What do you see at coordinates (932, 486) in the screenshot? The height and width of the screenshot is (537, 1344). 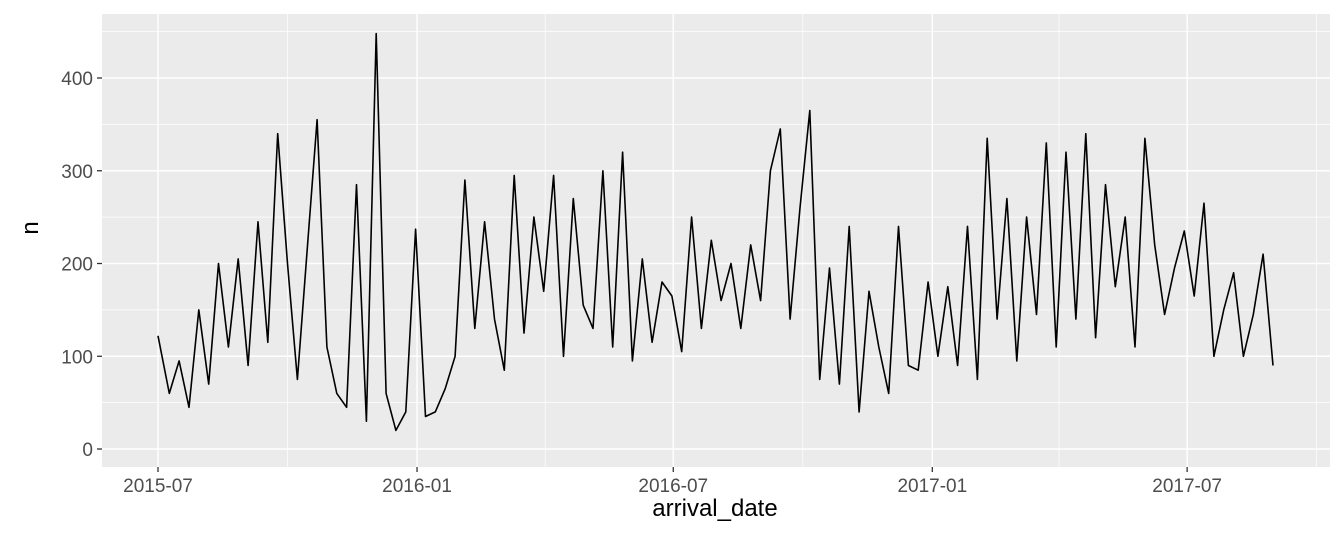 I see `x-tick-label: 2017-01` at bounding box center [932, 486].